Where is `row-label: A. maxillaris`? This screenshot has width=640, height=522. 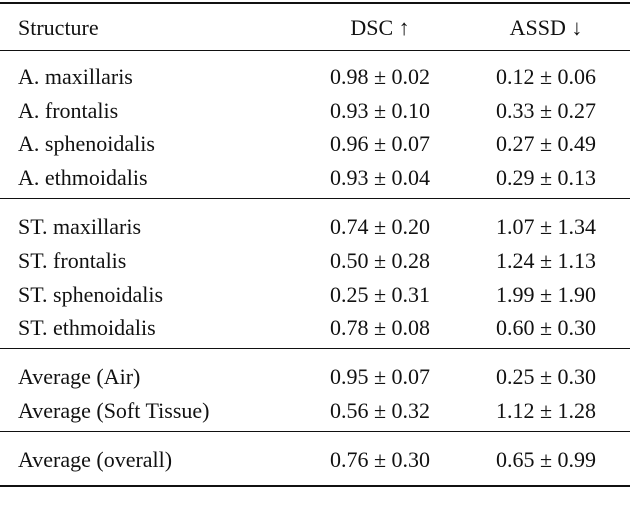 row-label: A. maxillaris is located at coordinates (75, 76).